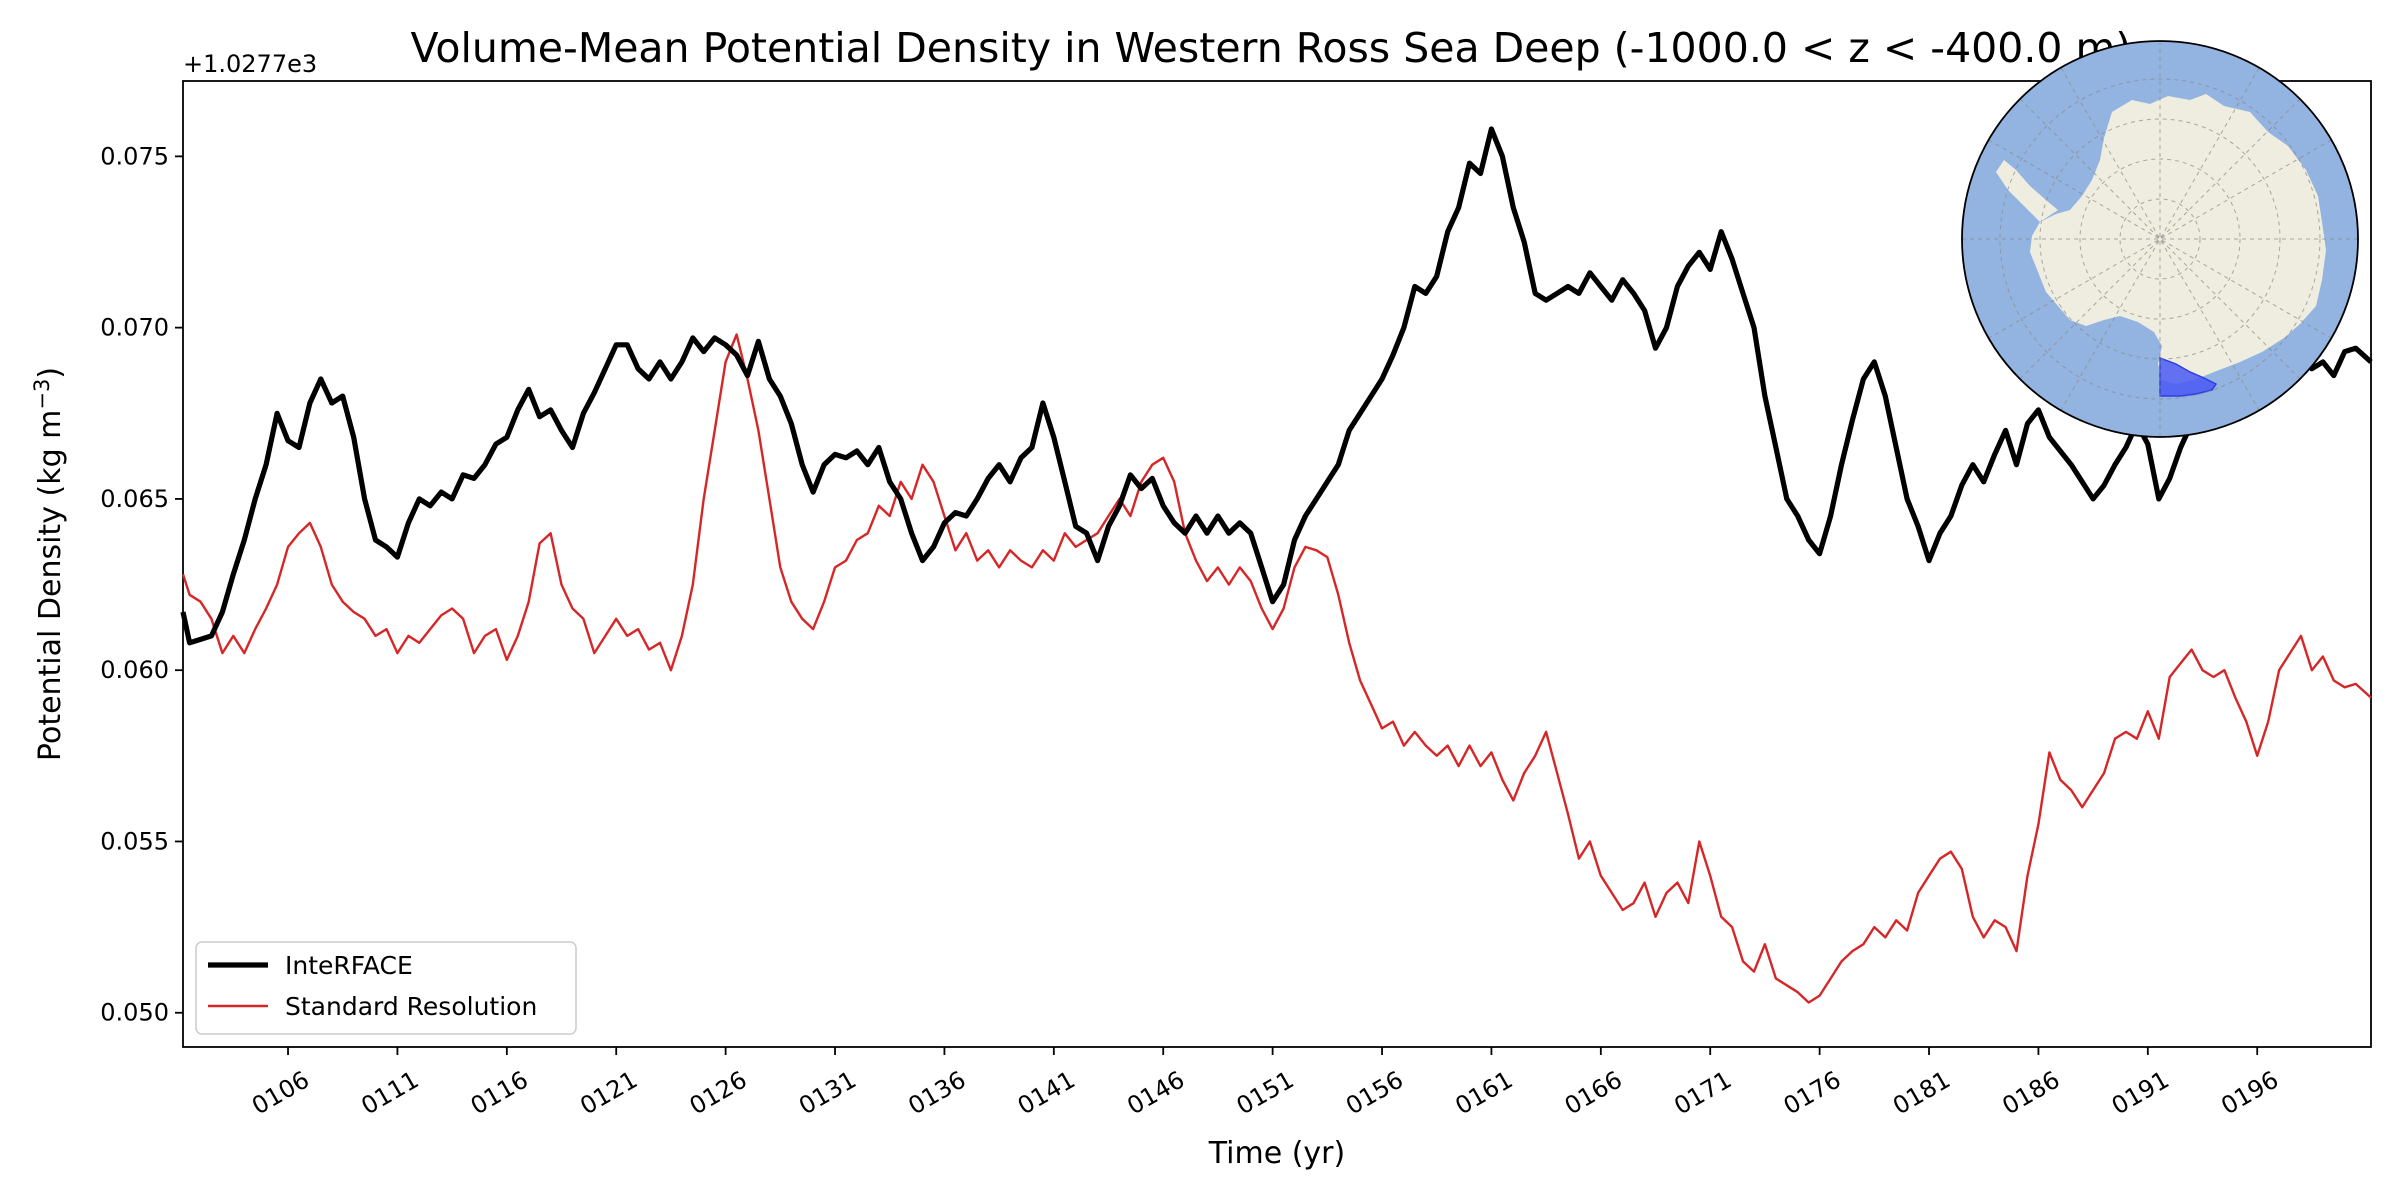  Describe the element at coordinates (50, 585) in the screenshot. I see `y-axis-label-main: Potential Density (kg m` at that location.